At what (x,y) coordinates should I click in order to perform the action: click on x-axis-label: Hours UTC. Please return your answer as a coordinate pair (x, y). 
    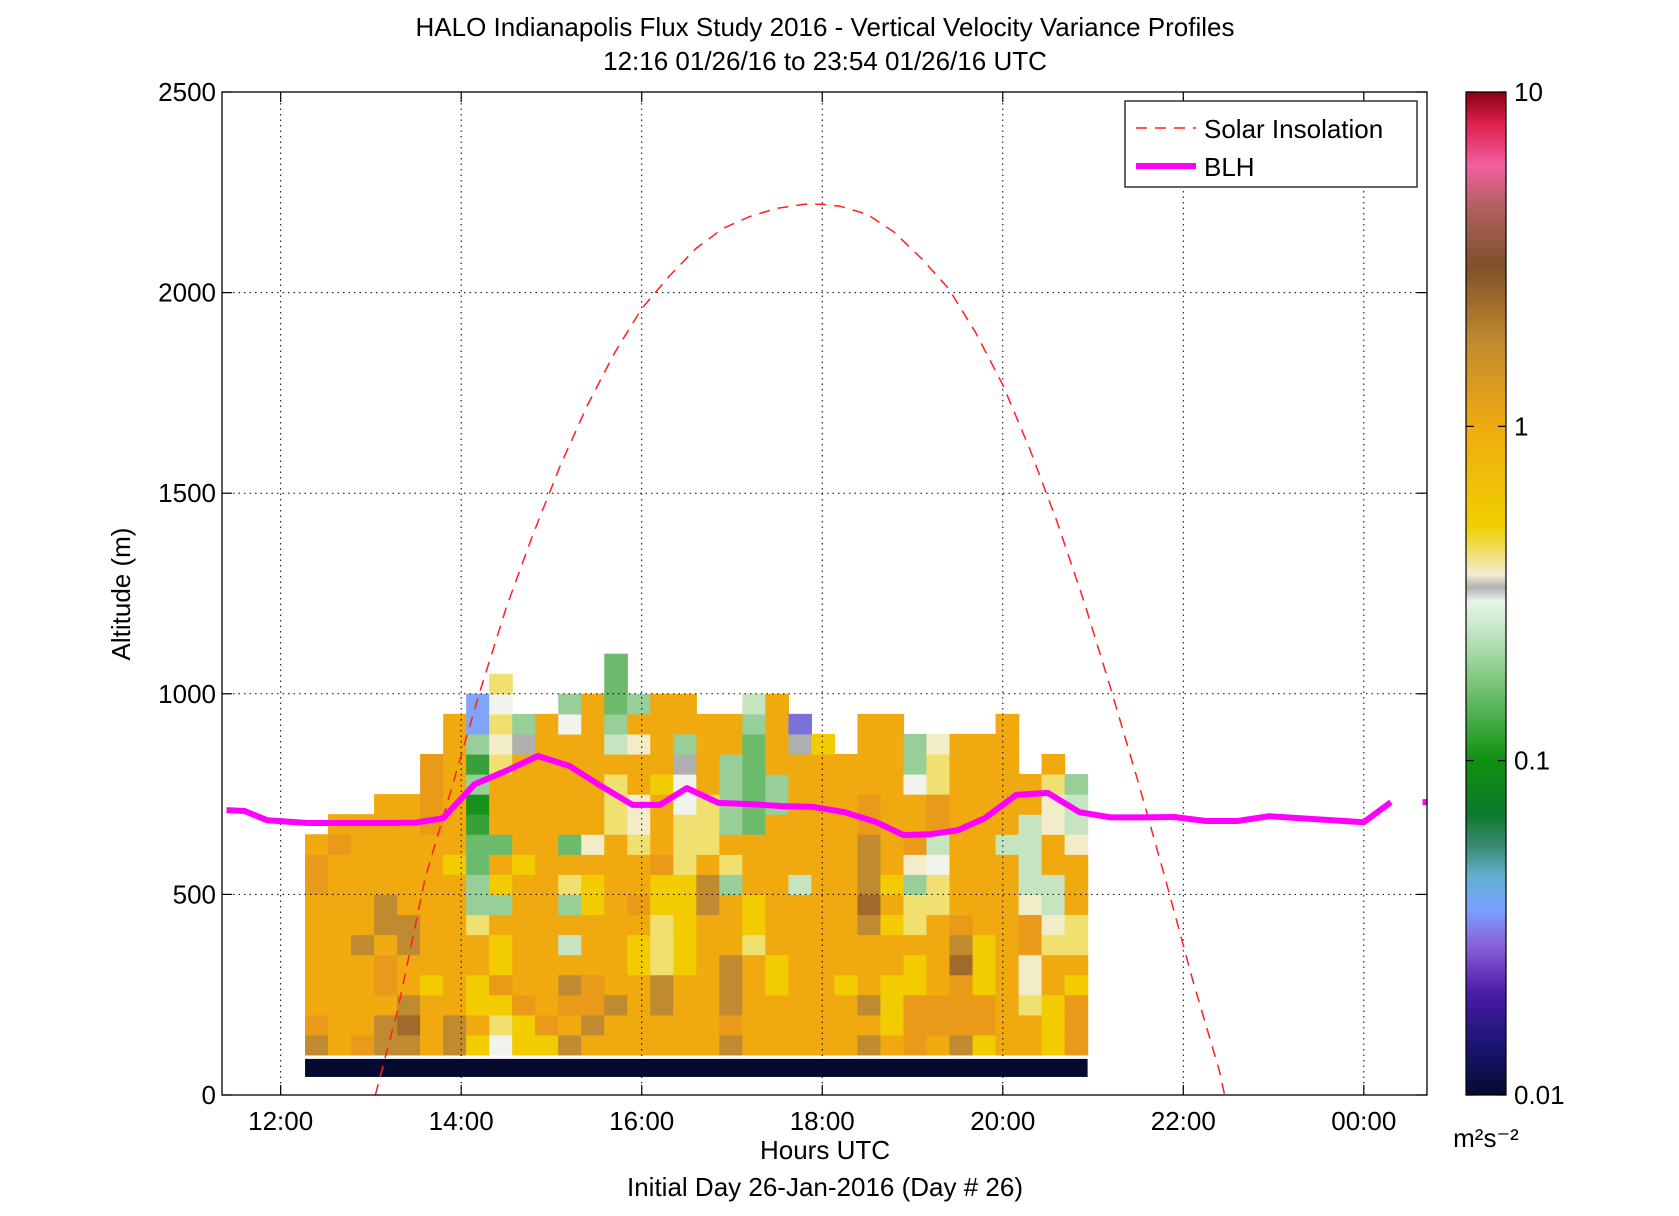
    Looking at the image, I should click on (825, 1150).